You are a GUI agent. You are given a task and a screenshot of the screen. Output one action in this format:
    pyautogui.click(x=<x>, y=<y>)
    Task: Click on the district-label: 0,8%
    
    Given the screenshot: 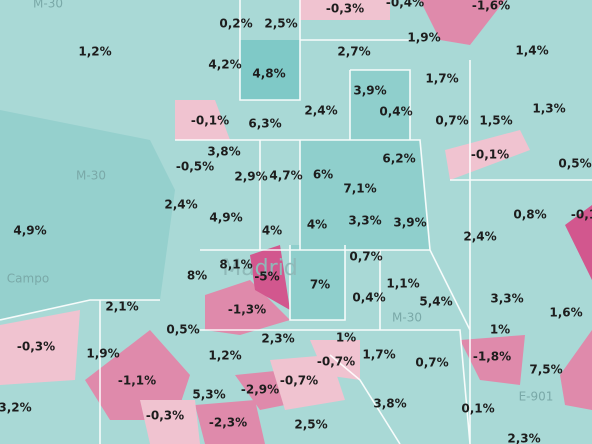 What is the action you would take?
    pyautogui.click(x=529, y=215)
    